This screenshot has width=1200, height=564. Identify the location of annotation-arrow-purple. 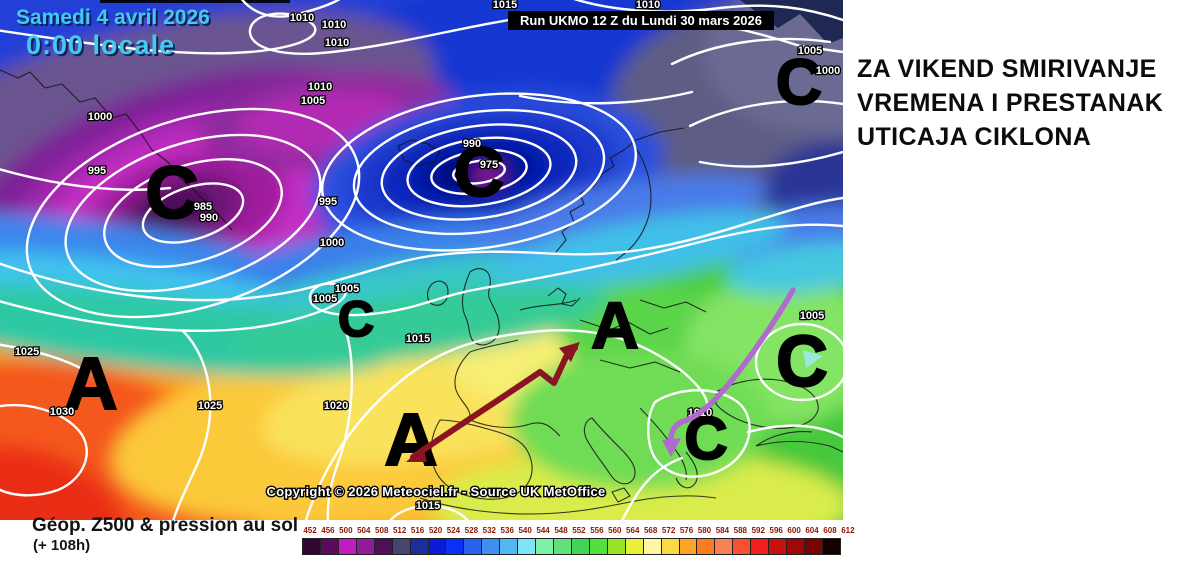
(729, 372).